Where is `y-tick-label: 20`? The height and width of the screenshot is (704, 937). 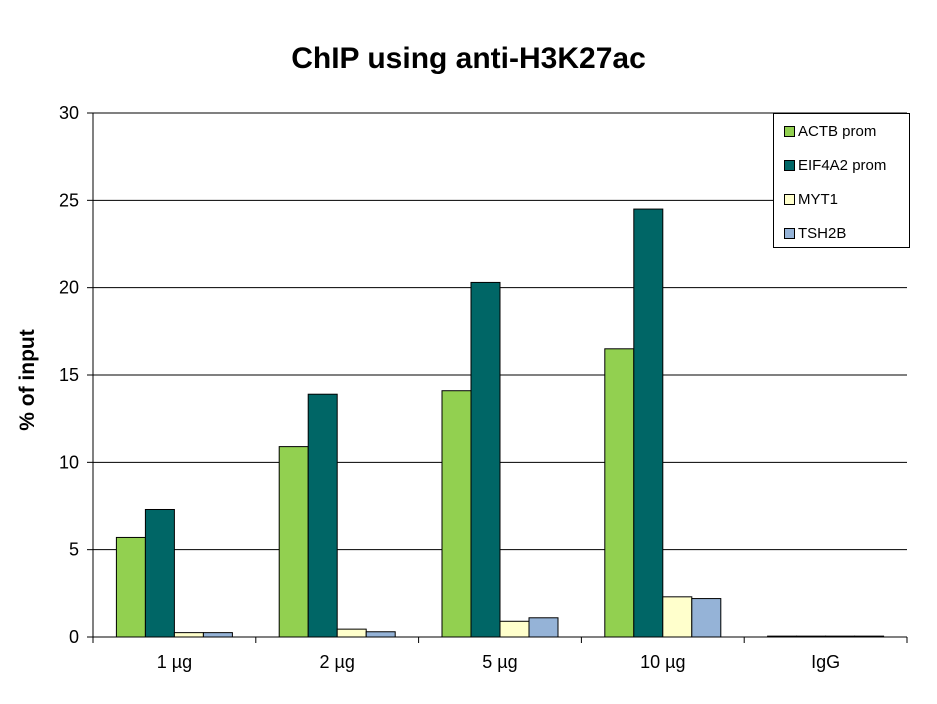
y-tick-label: 20 is located at coordinates (69, 288).